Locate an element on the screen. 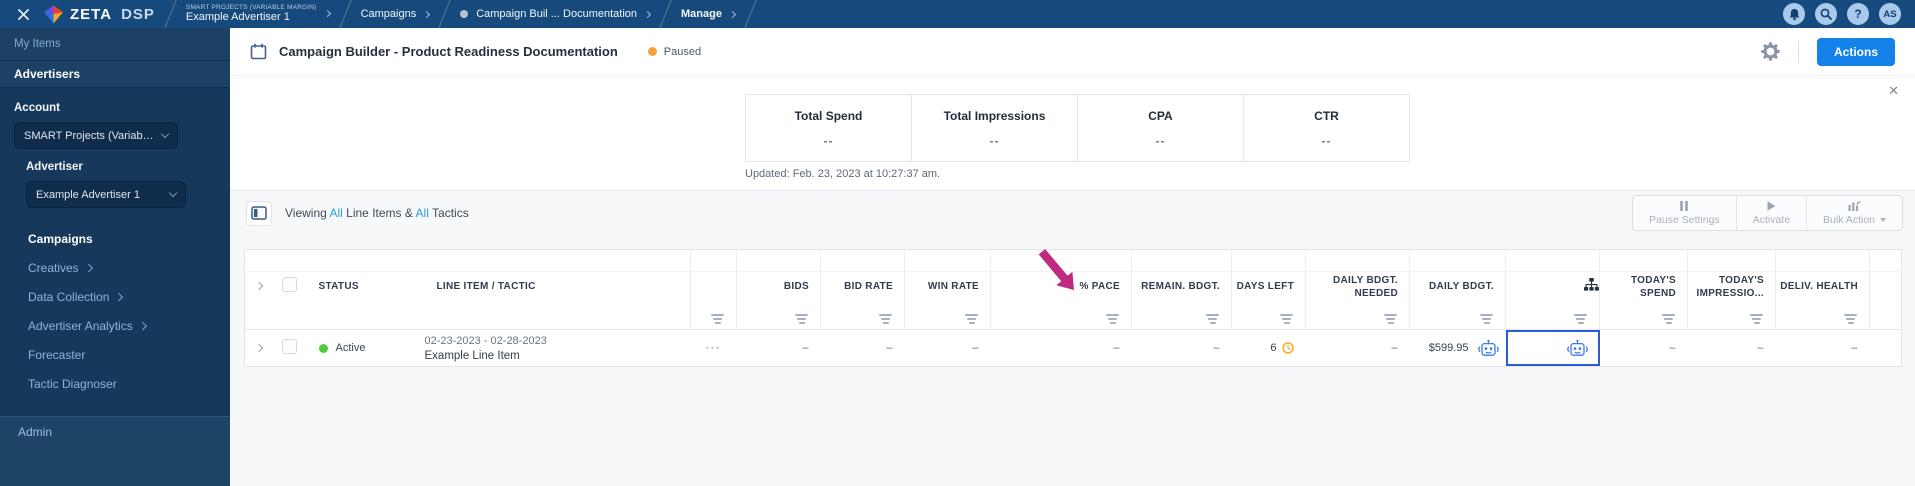 This screenshot has height=486, width=1915. bulk-button-group: Pause Settings Activate Bulk Acti is located at coordinates (1767, 213).